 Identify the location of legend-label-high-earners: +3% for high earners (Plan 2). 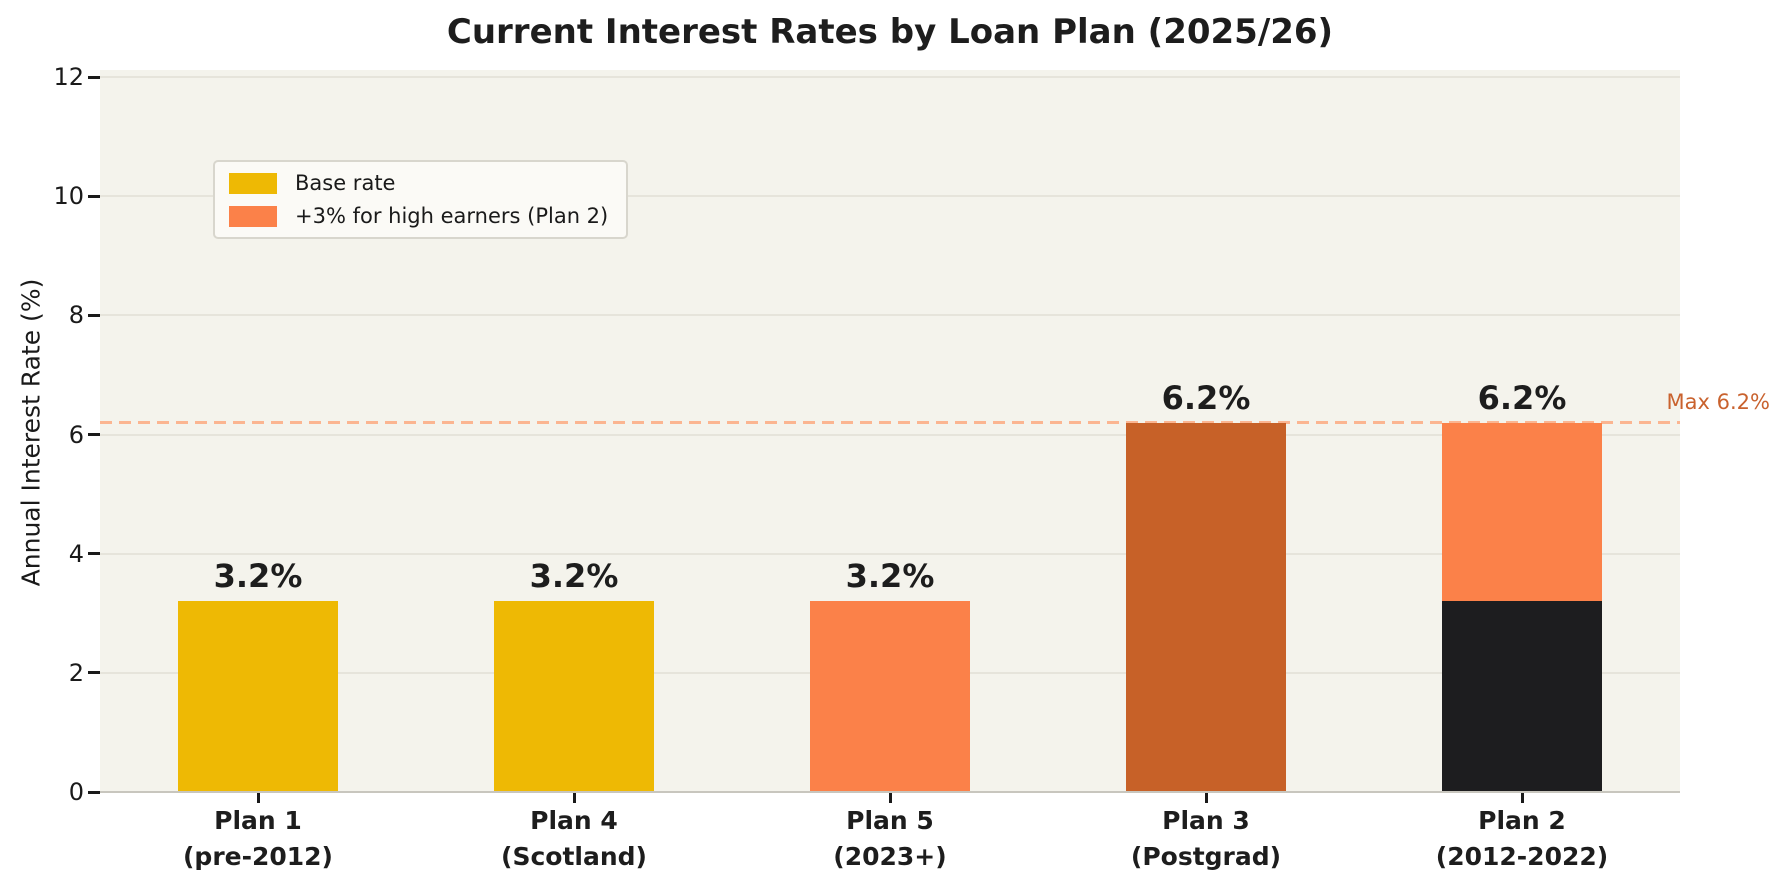
(452, 216).